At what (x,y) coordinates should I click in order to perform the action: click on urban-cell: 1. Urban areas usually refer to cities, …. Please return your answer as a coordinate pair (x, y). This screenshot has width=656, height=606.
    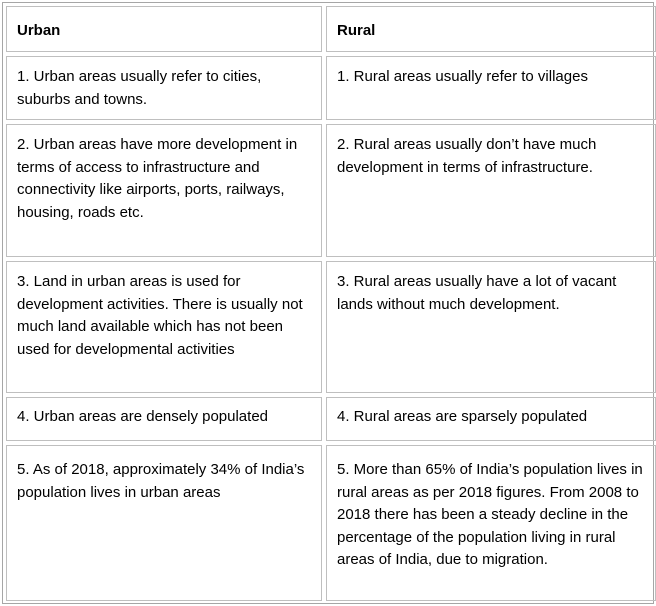
    Looking at the image, I should click on (164, 88).